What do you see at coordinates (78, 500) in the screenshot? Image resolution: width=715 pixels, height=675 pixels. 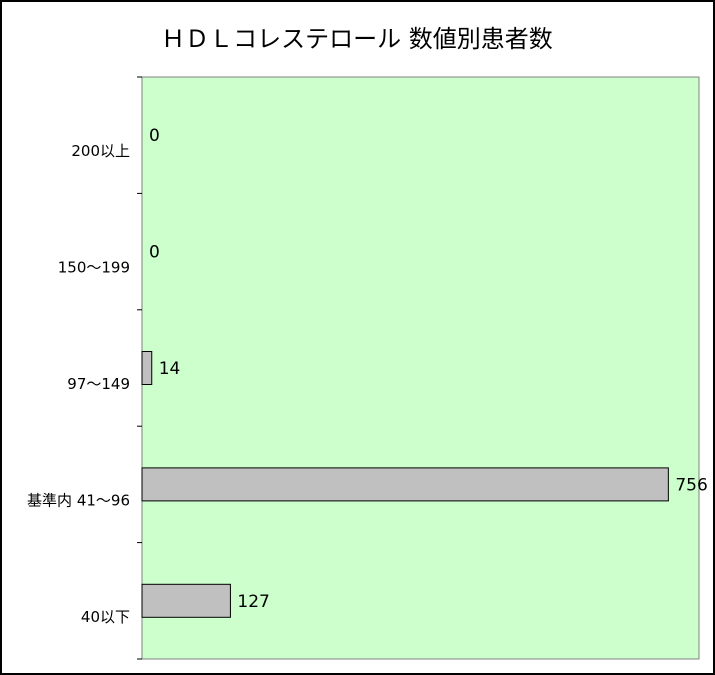 I see `category-label: 基準内 41～96` at bounding box center [78, 500].